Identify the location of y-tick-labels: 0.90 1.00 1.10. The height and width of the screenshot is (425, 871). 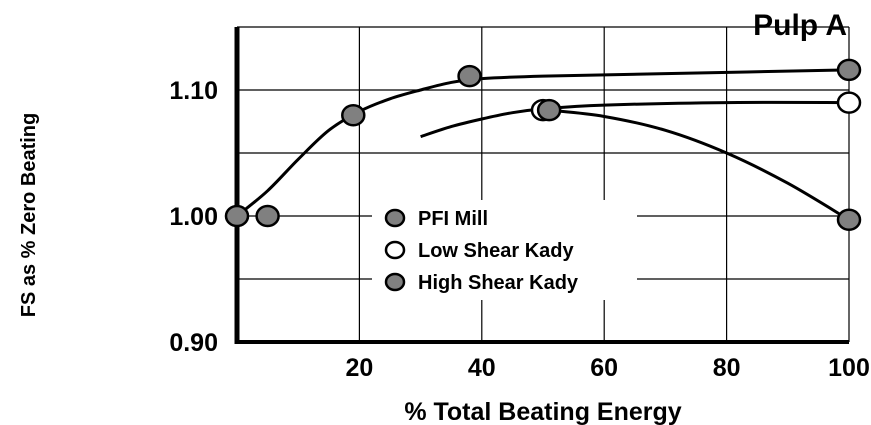
(193, 217).